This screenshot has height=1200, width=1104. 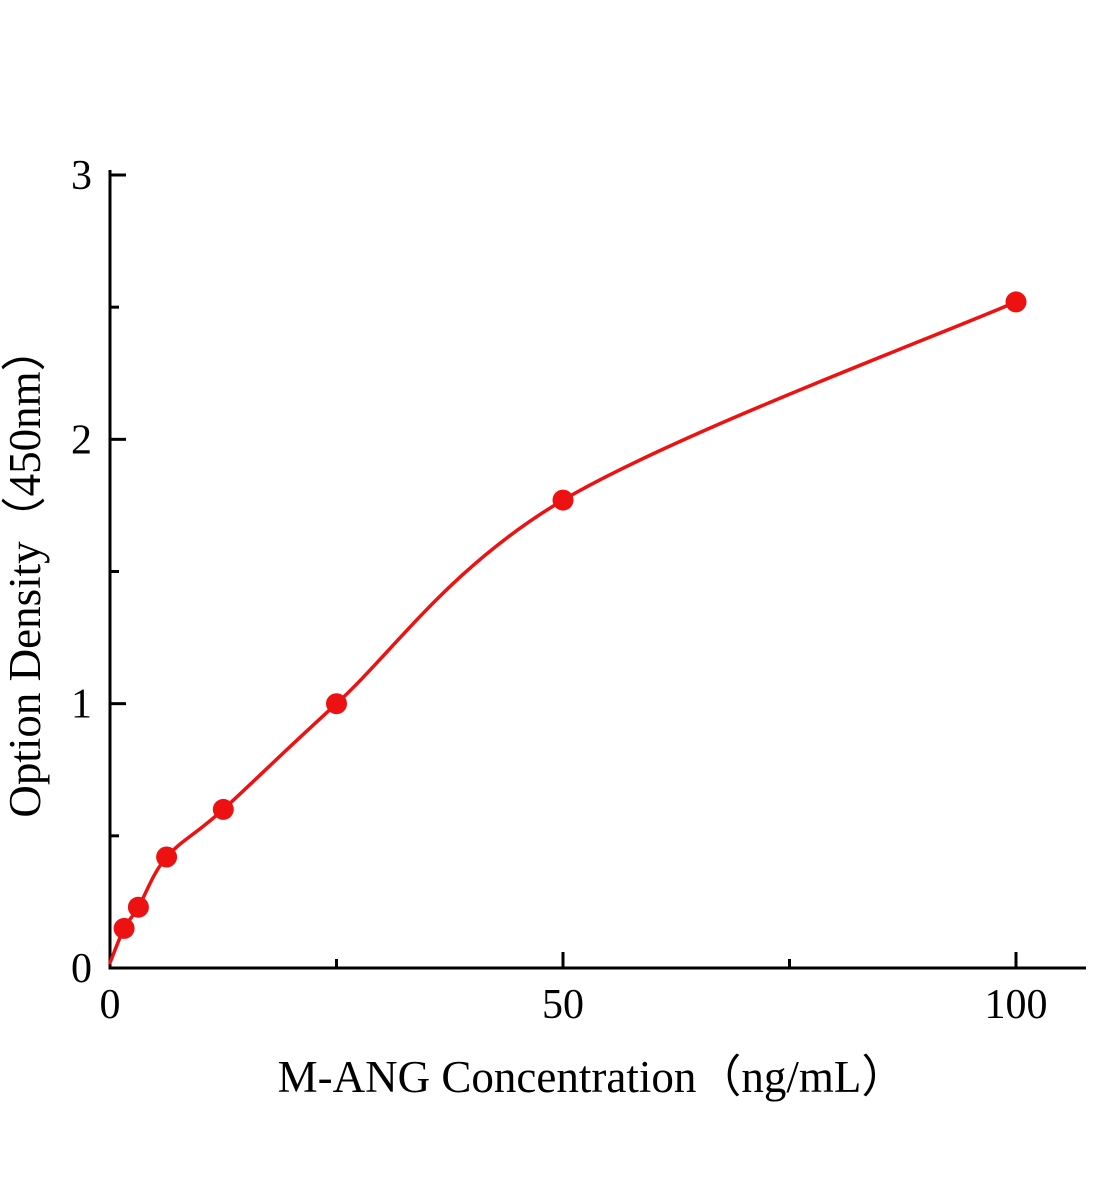 What do you see at coordinates (81, 969) in the screenshot?
I see `y-tick-label: 0` at bounding box center [81, 969].